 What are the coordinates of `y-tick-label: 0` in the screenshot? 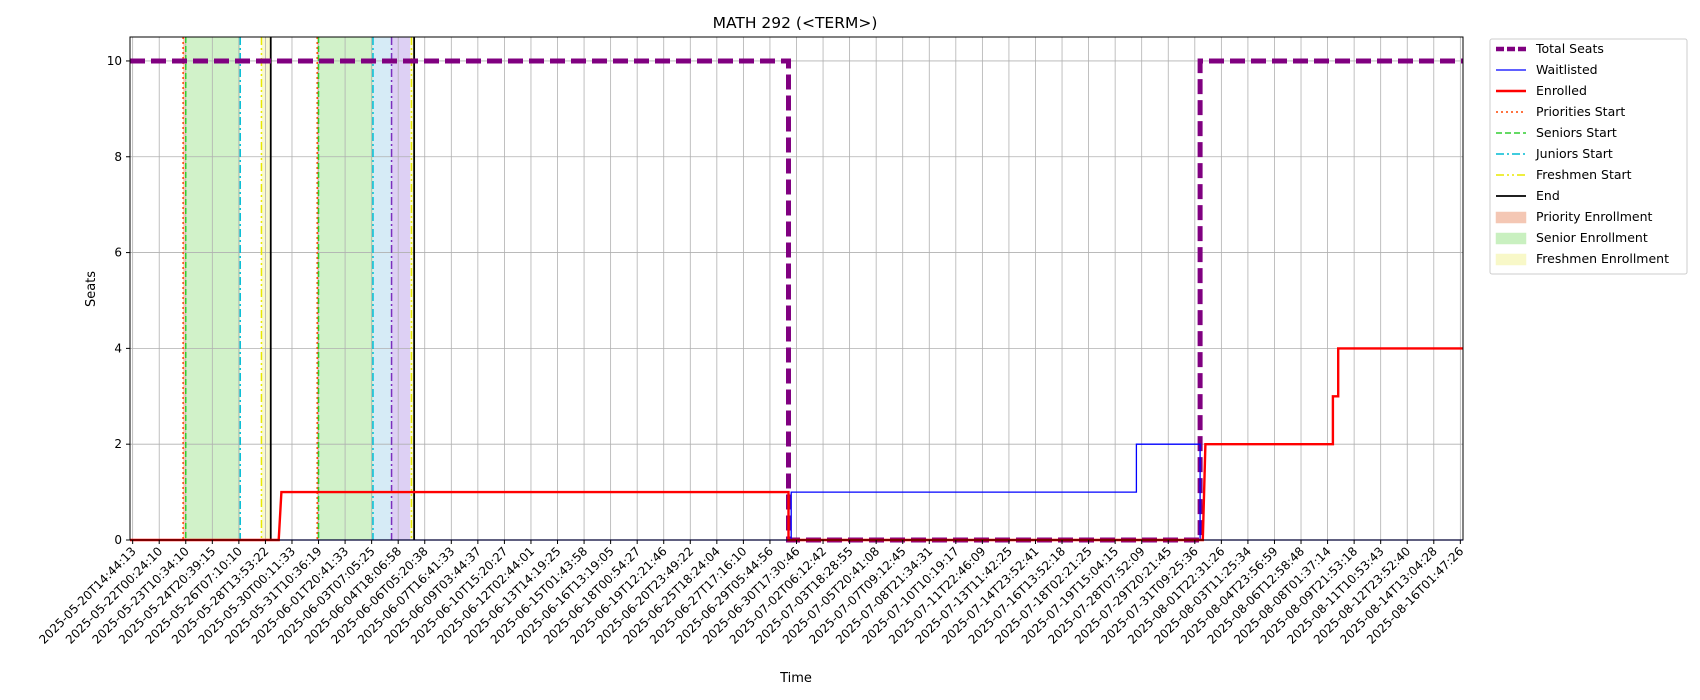 It's located at (118, 540).